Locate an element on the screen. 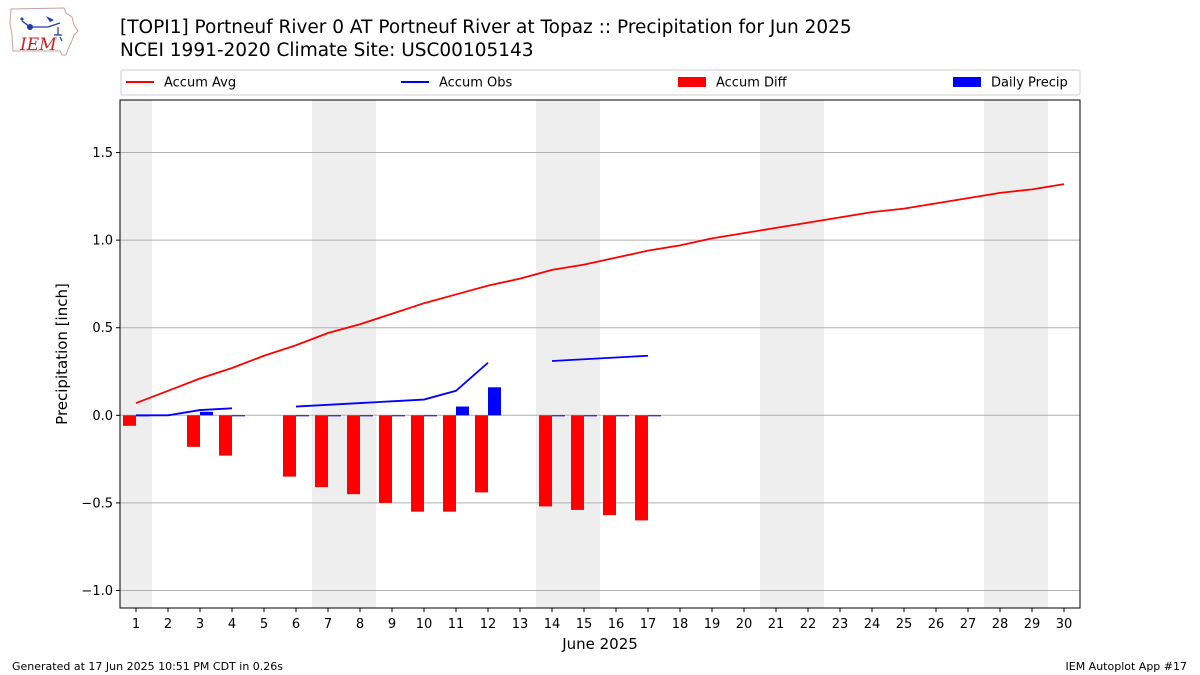 This screenshot has width=1200, height=675. x-tick-label: 26 is located at coordinates (936, 624).